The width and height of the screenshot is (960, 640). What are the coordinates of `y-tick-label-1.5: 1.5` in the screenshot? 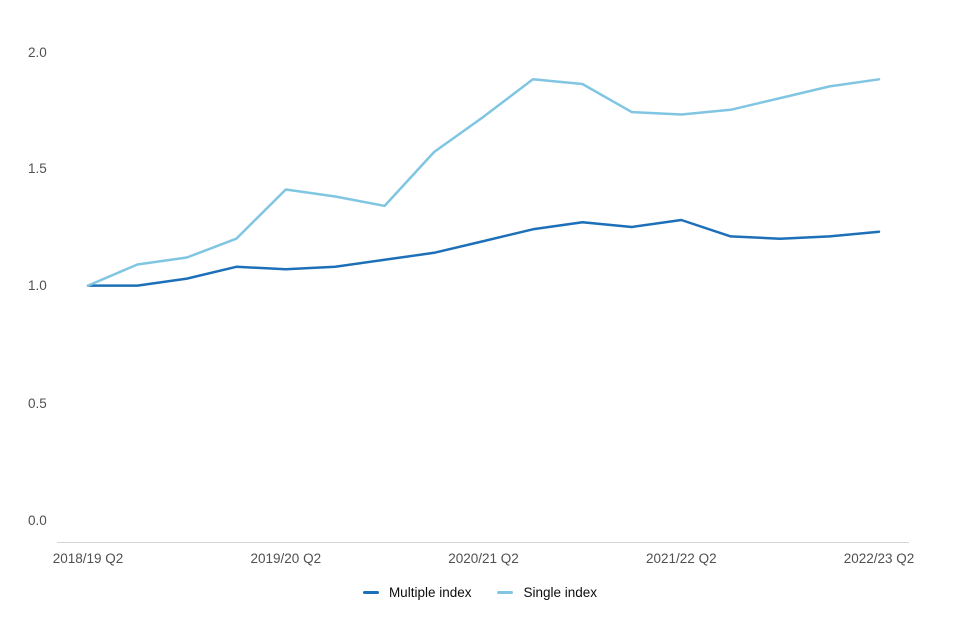 It's located at (37, 168).